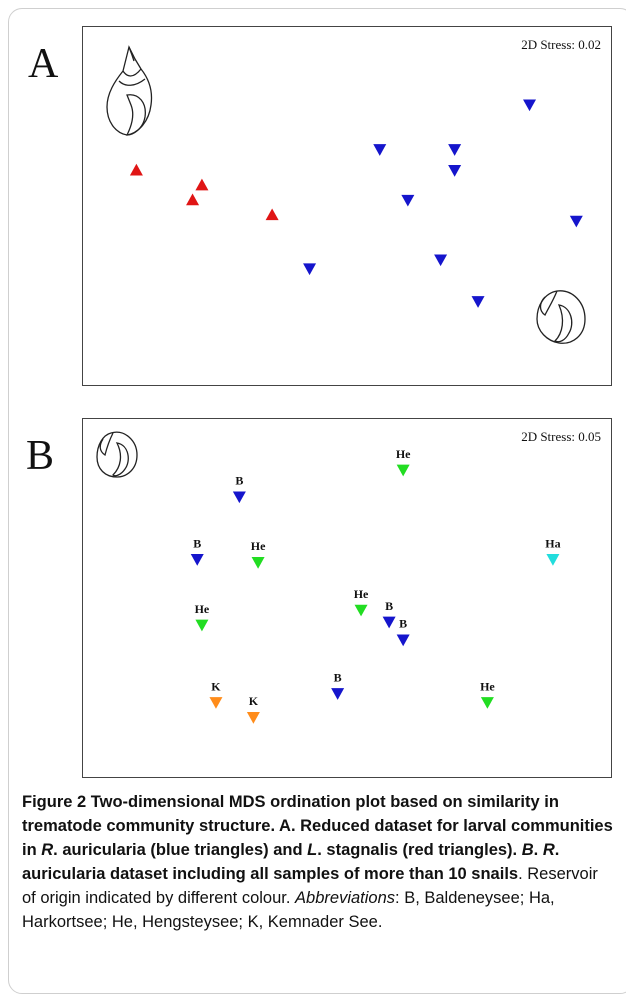  I want to click on caption-b-label: B, so click(527, 850).